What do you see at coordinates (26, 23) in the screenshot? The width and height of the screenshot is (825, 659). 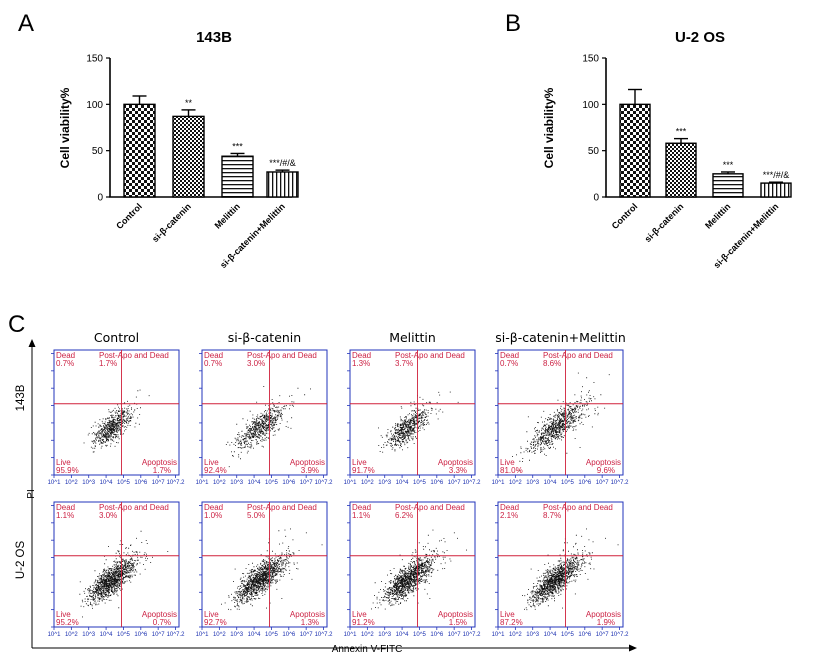 I see `panel-letter-a: A` at bounding box center [26, 23].